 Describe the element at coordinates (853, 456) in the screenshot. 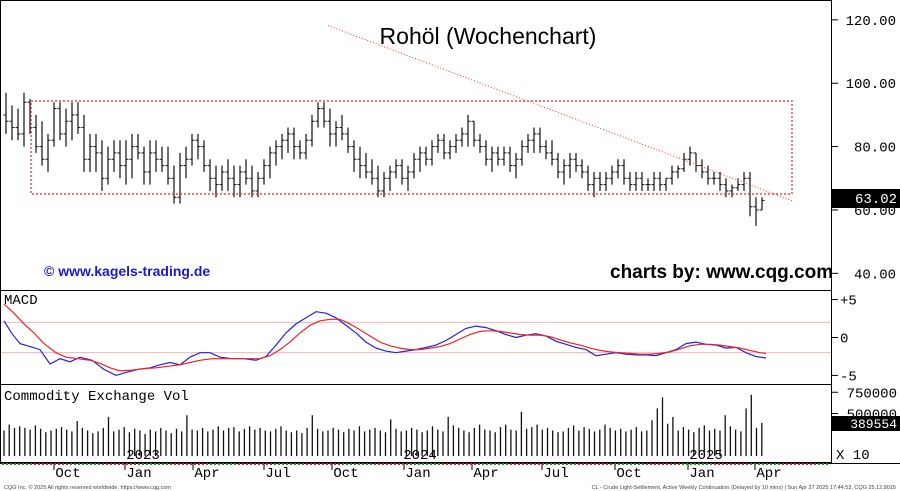

I see `volume-multiplier: X 10` at that location.